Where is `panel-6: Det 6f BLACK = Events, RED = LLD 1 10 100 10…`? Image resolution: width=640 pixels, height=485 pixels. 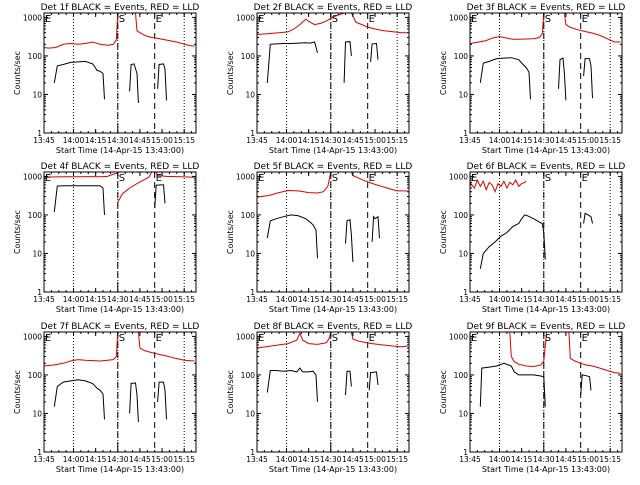 panel-6: Det 6f BLACK = Events, RED = LLD 1 10 100 10… is located at coordinates (532, 238).